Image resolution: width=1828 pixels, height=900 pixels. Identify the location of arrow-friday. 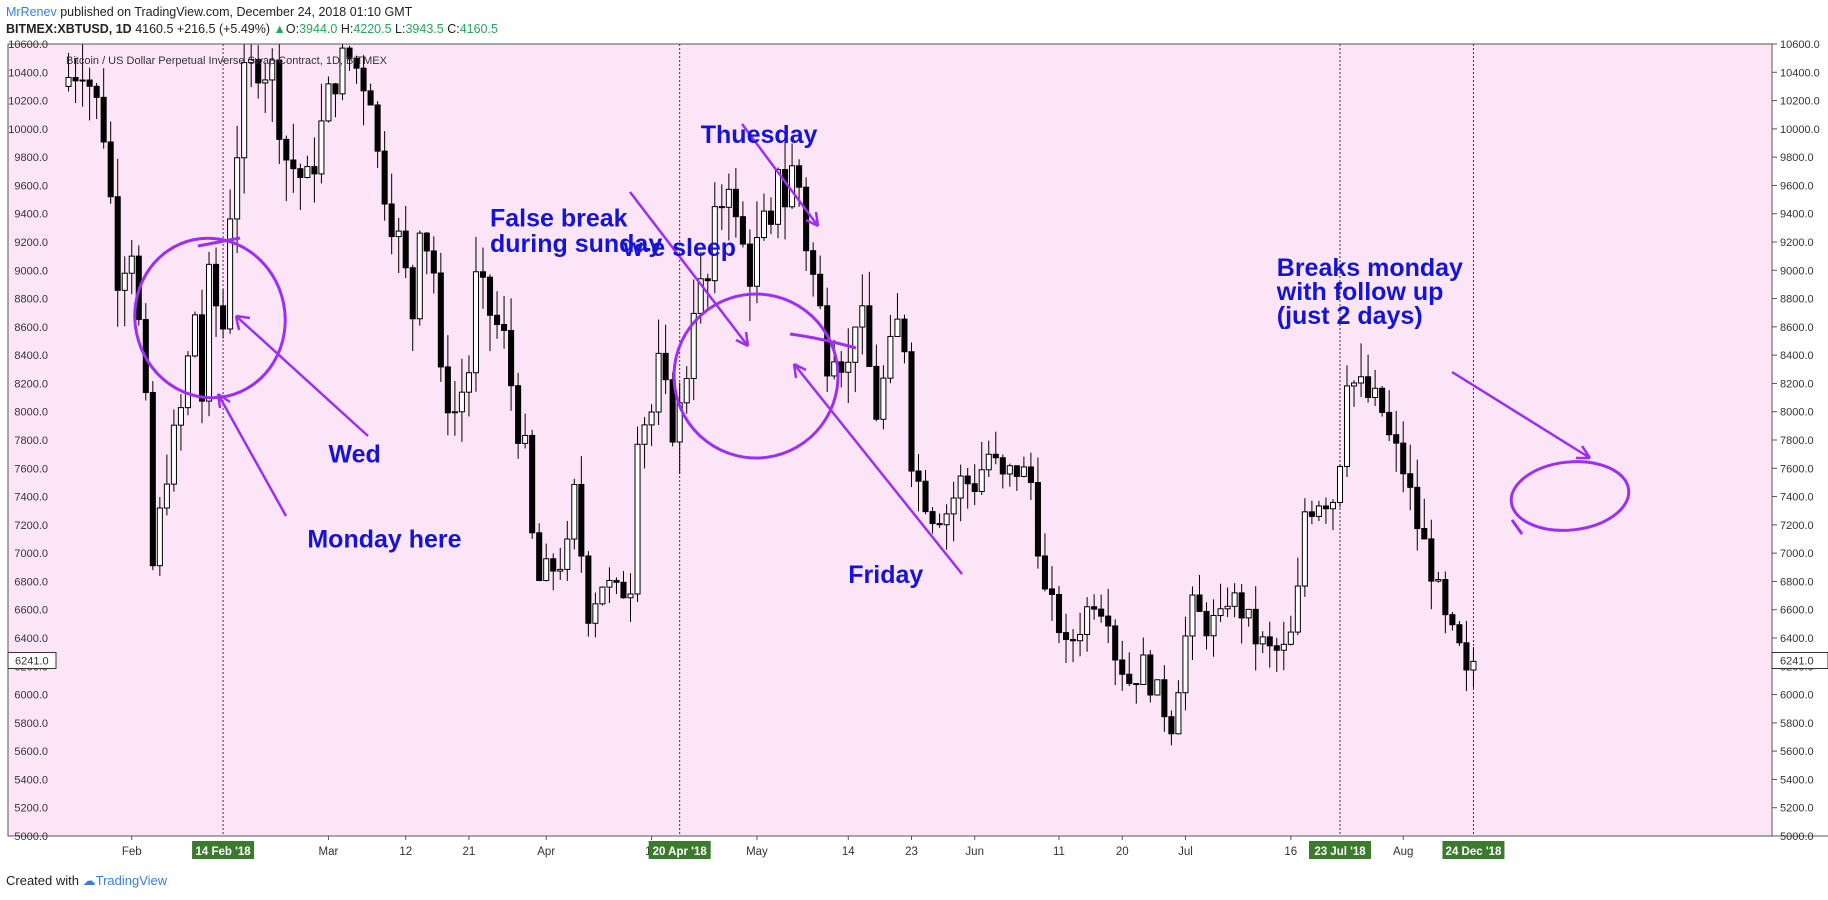
(877, 468).